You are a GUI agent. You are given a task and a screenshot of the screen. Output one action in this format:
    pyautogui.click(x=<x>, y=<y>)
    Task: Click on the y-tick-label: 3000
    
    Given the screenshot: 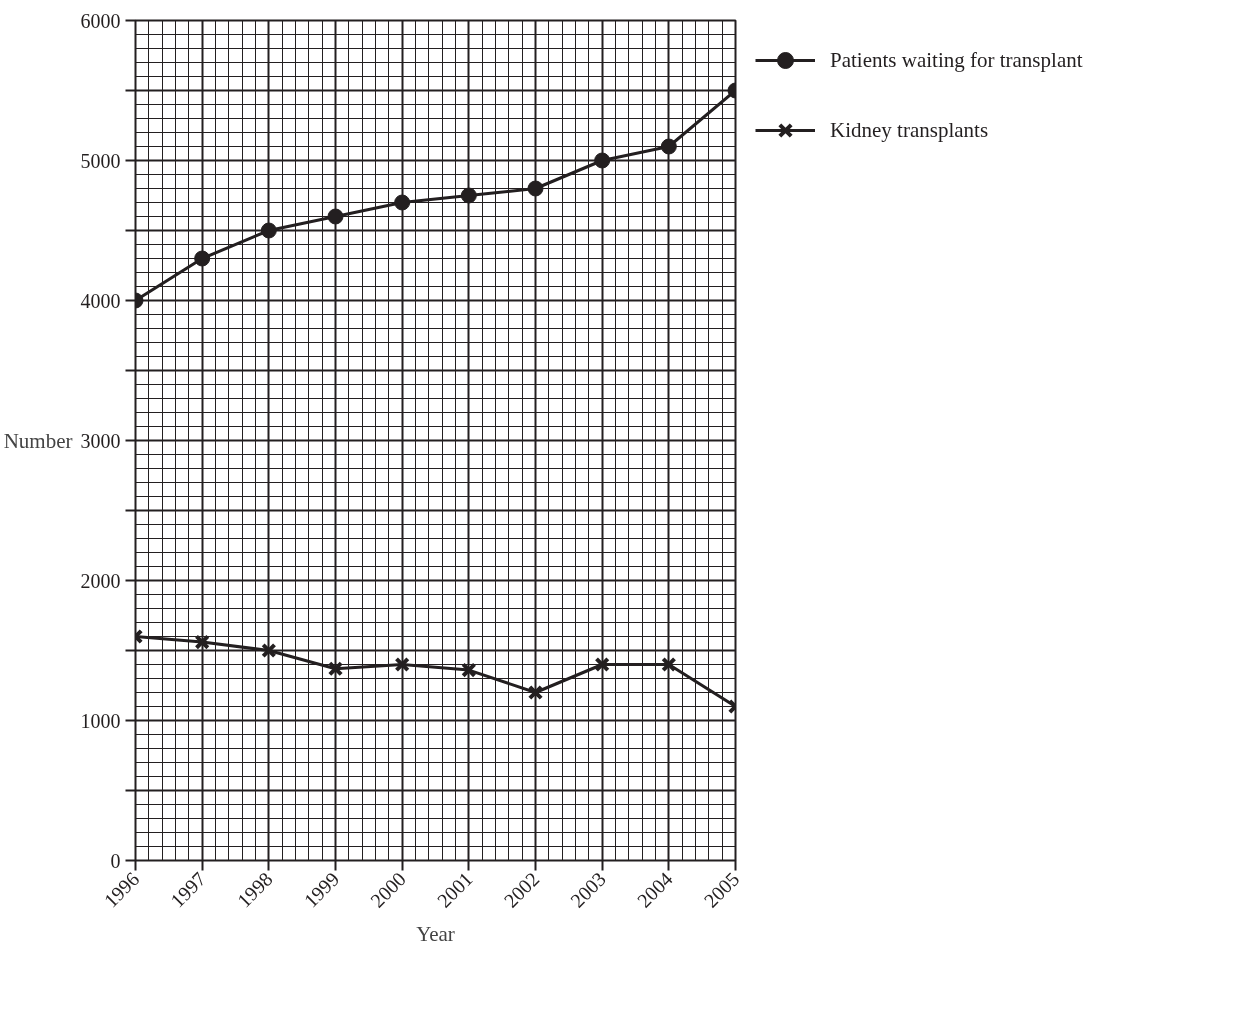 What is the action you would take?
    pyautogui.click(x=100, y=440)
    